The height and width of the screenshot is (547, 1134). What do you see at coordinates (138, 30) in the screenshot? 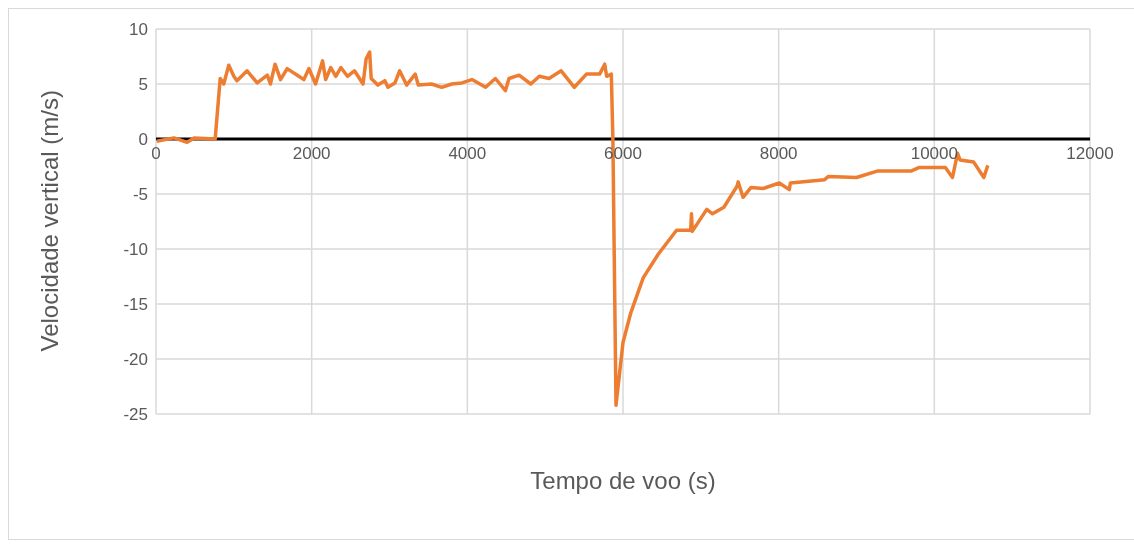
I see `y-tick-label: 10` at bounding box center [138, 30].